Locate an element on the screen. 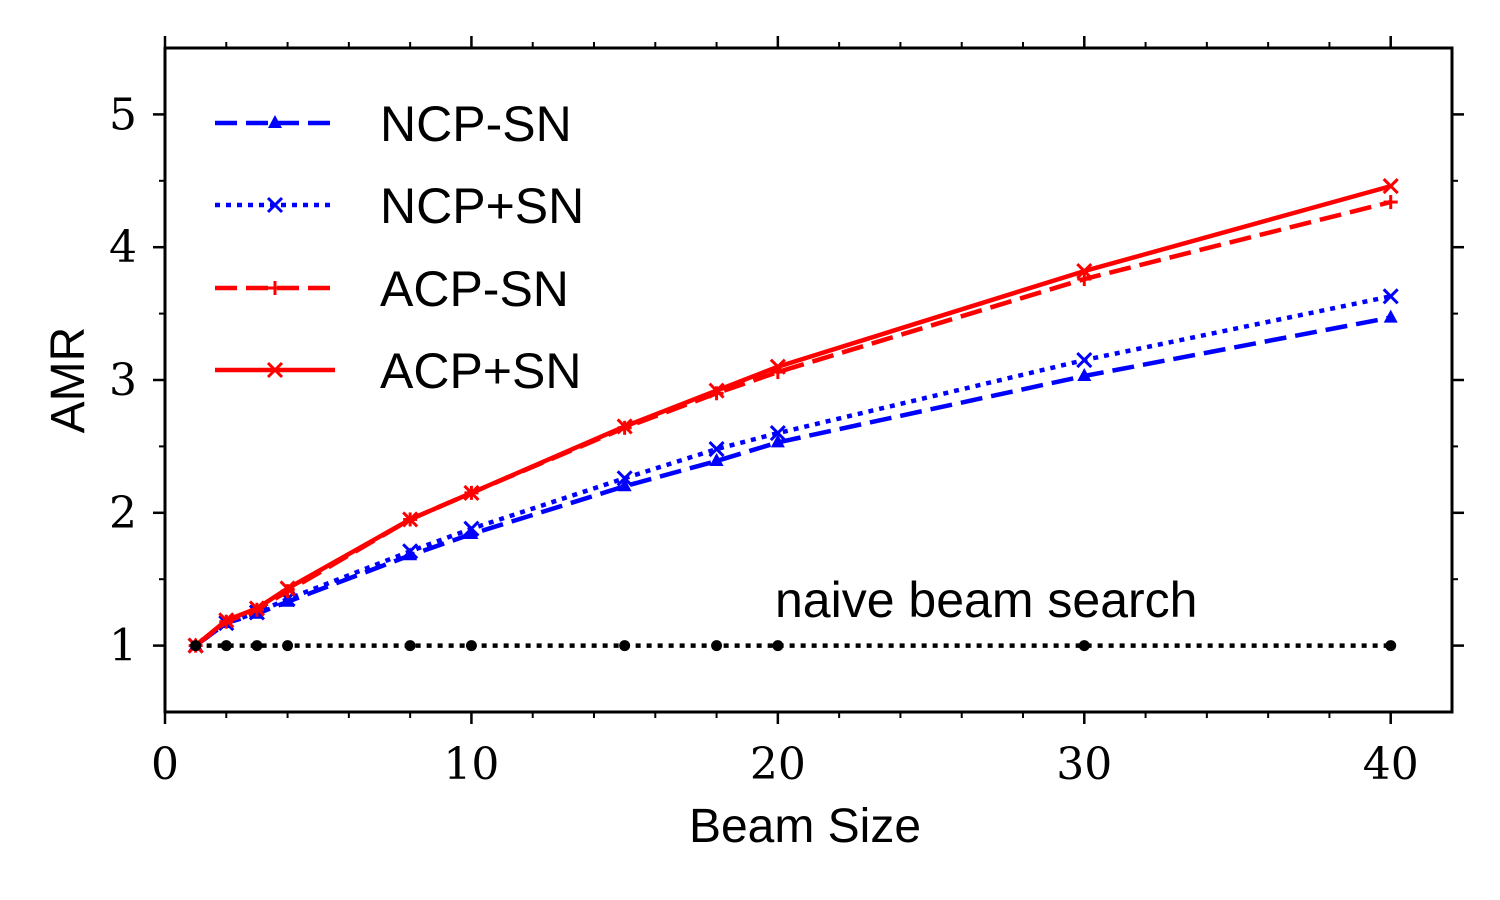 The width and height of the screenshot is (1500, 900). legend-label-acp-plus-sn: ACP+SN is located at coordinates (480, 371).